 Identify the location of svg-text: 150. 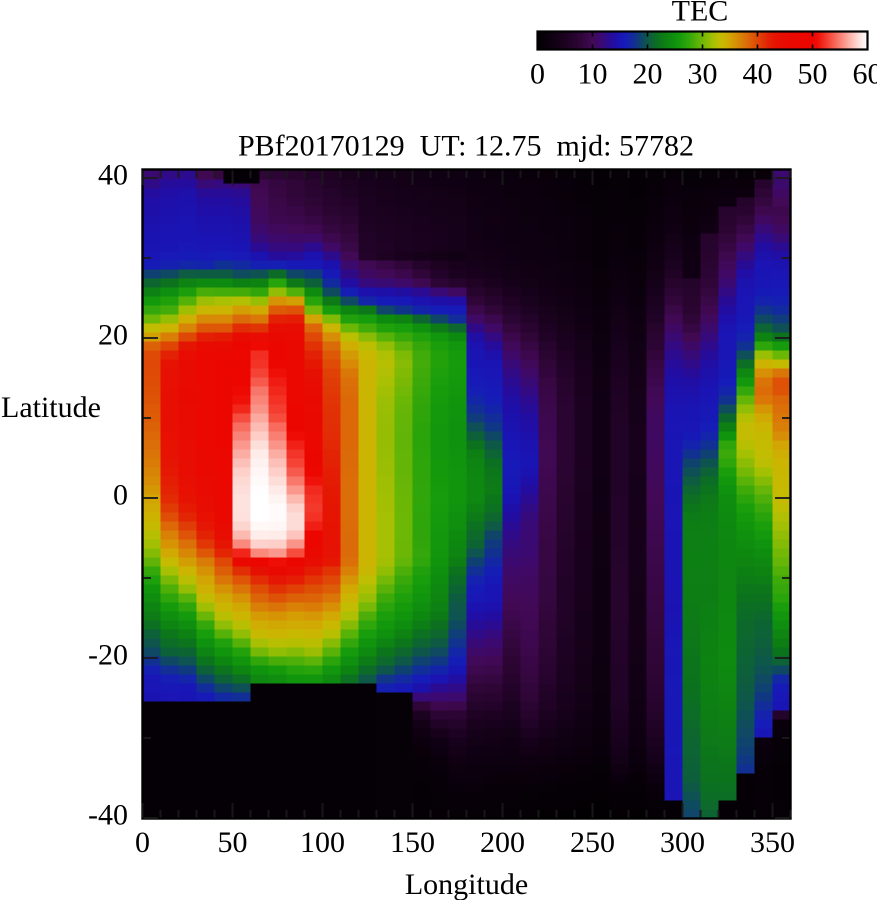
(412, 842).